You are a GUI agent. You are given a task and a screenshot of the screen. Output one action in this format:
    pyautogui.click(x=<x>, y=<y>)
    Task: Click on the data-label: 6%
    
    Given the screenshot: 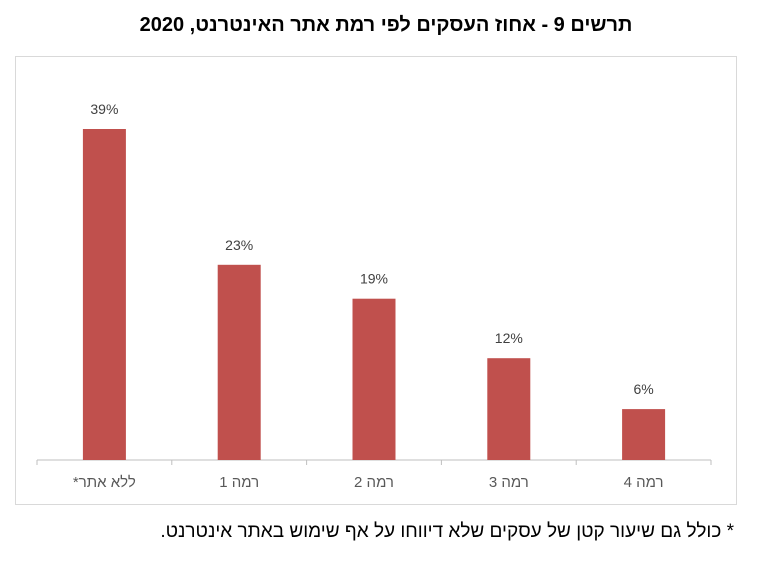 What is the action you would take?
    pyautogui.click(x=643, y=389)
    